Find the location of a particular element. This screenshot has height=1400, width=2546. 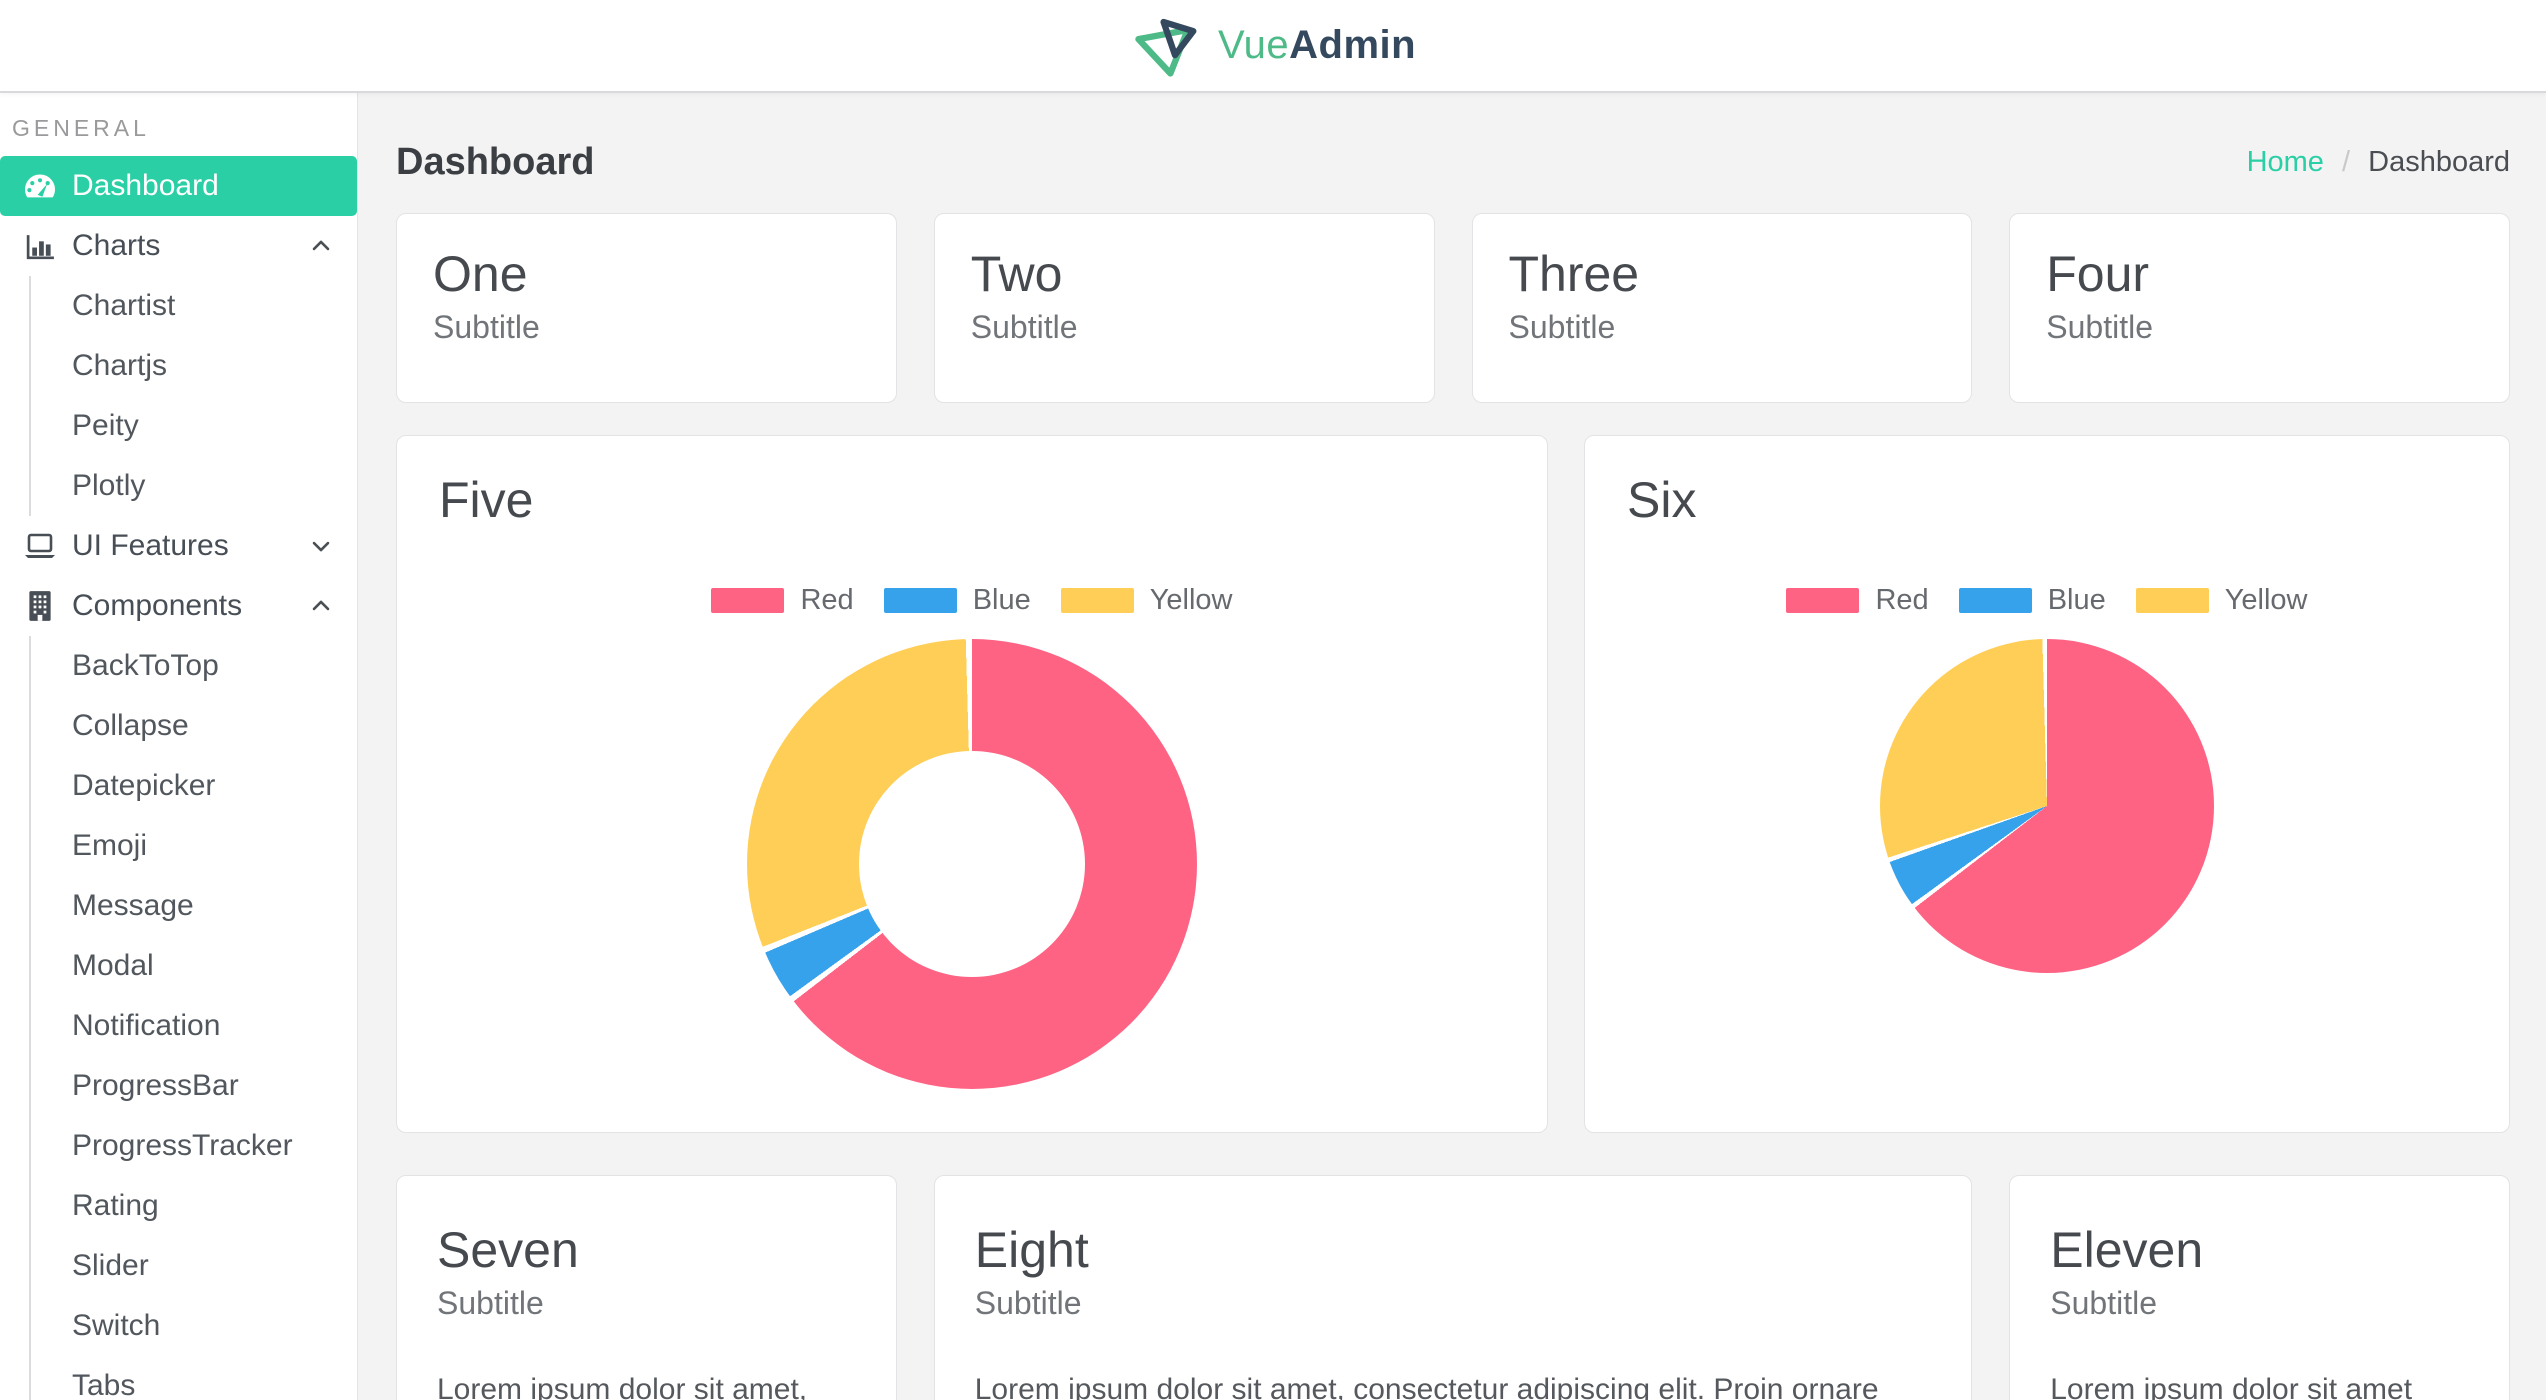

sidebar-subitem-peity: Peity is located at coordinates (105, 425).